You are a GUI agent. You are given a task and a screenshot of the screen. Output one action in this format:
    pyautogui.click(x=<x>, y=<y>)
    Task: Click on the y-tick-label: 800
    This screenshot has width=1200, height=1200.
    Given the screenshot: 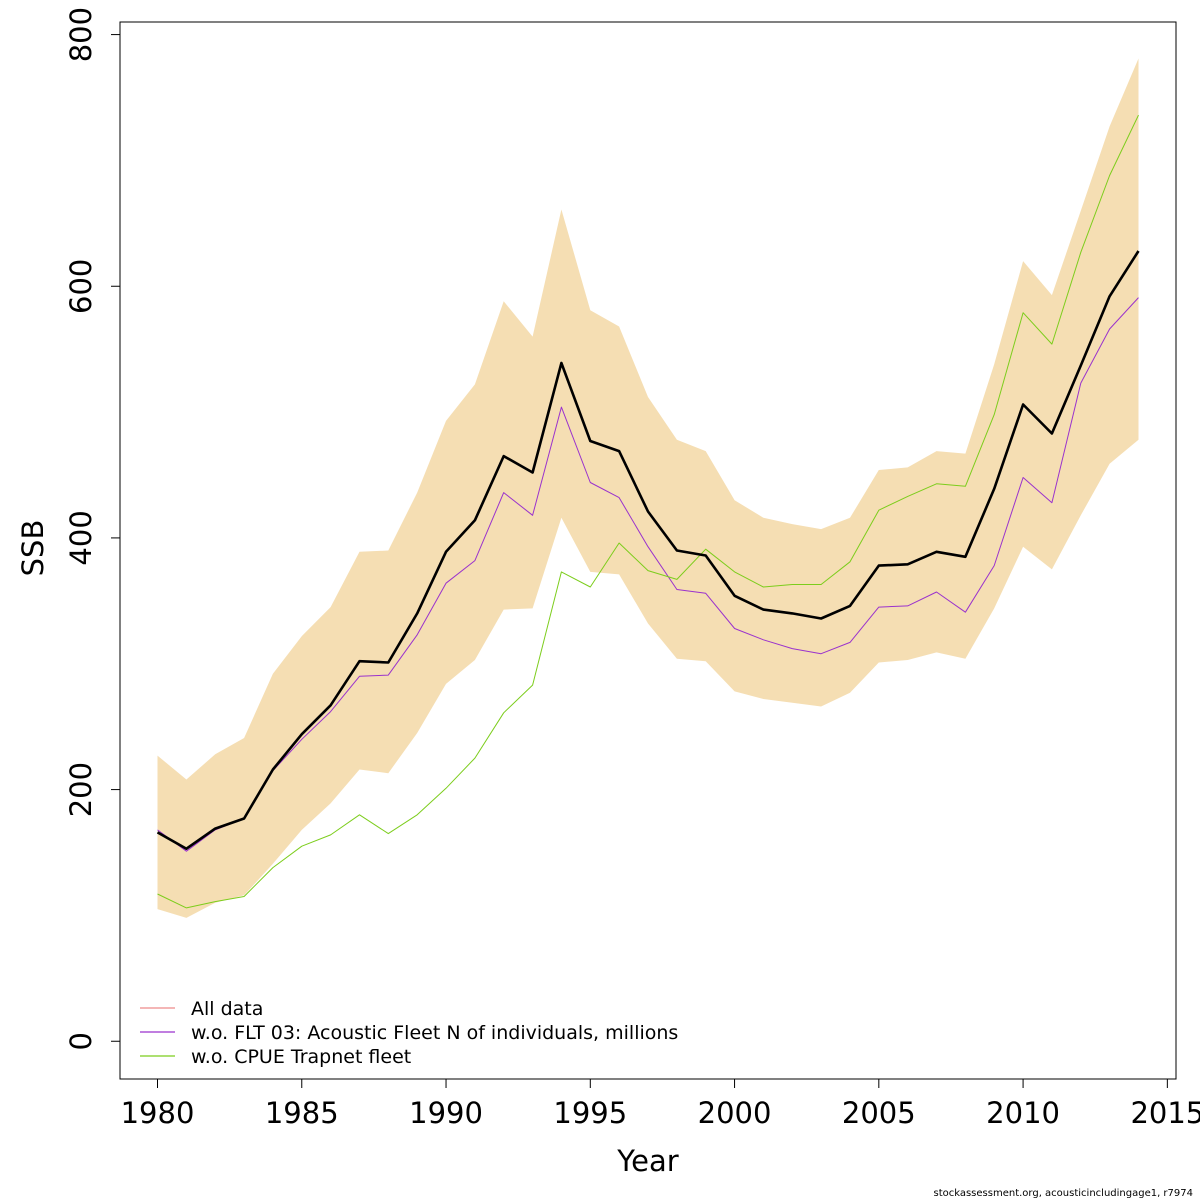 What is the action you would take?
    pyautogui.click(x=81, y=34)
    